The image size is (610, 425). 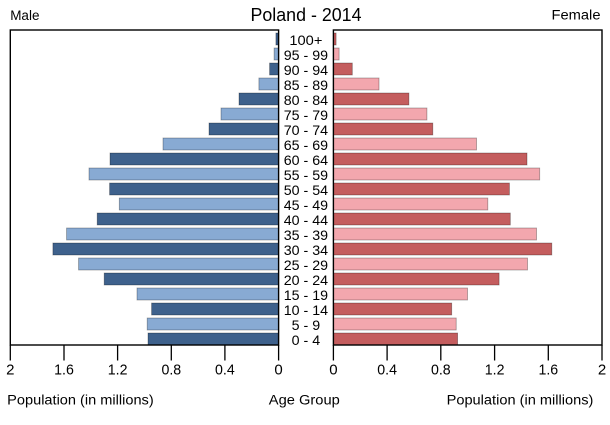 I want to click on svg-text: 85 - 89, so click(x=306, y=85).